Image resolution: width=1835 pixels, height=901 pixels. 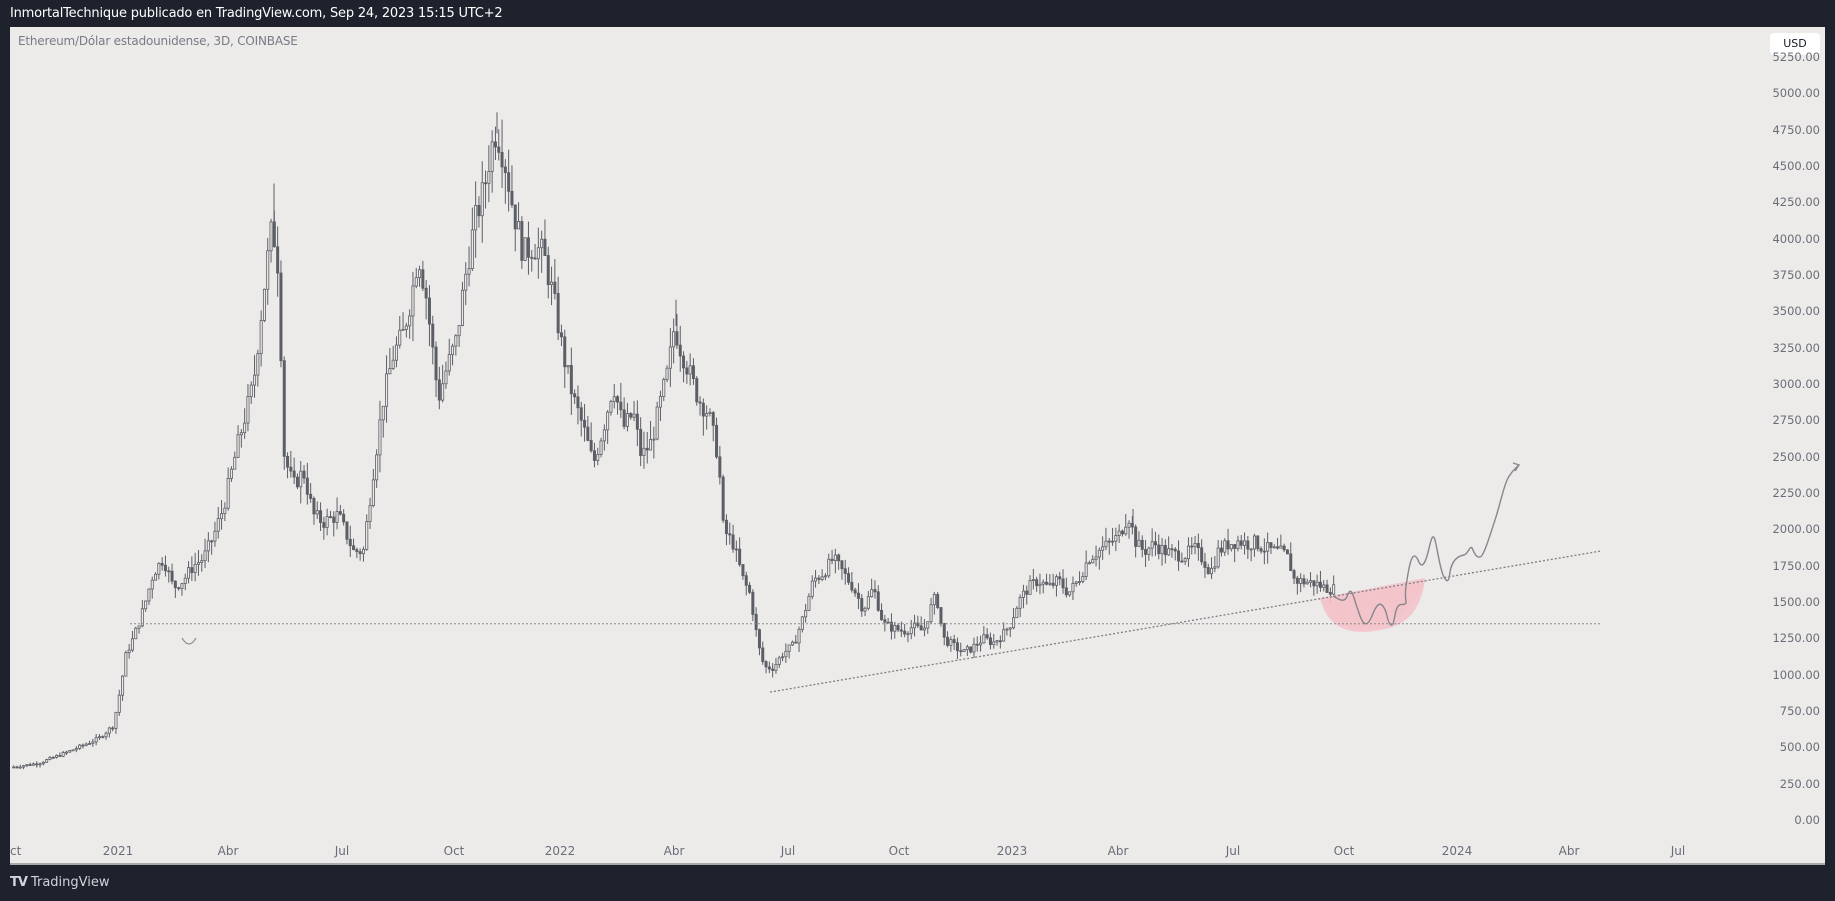 What do you see at coordinates (1796, 238) in the screenshot?
I see `price-tick: 4000.00` at bounding box center [1796, 238].